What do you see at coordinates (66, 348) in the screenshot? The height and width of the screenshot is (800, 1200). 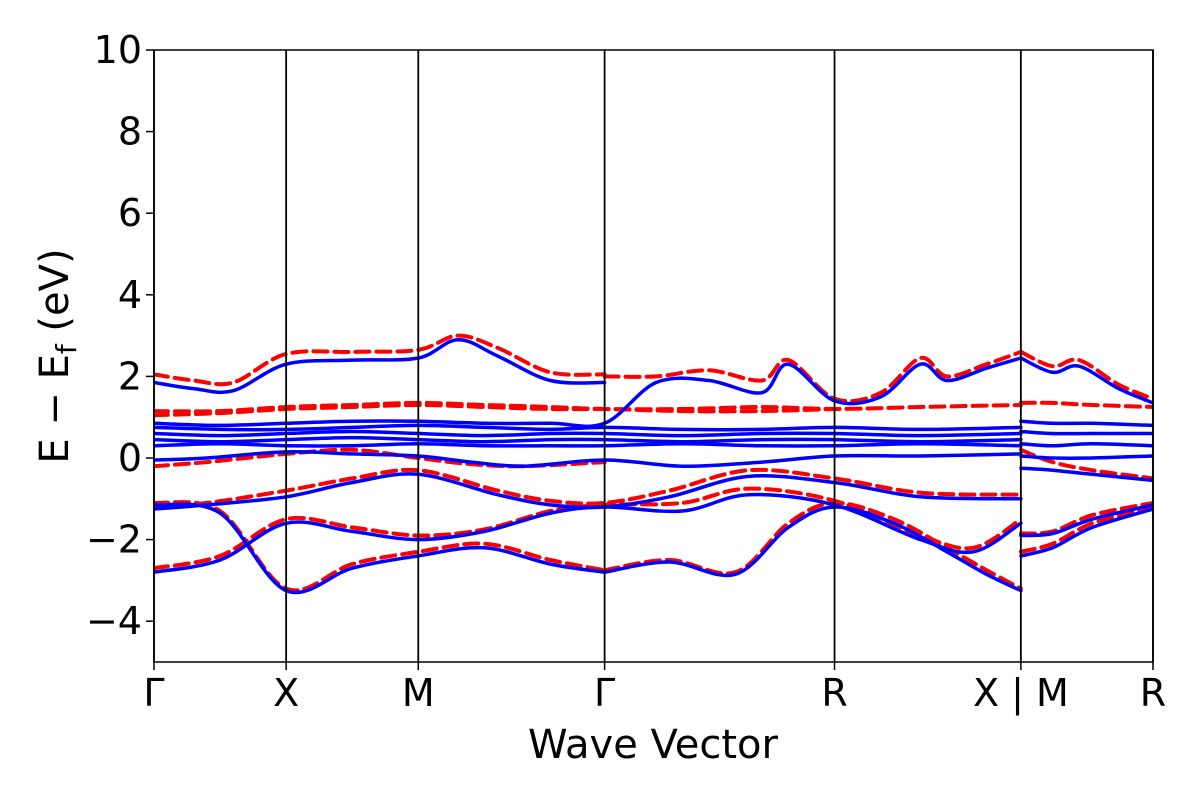 I see `y-axis-title-subscript: f` at bounding box center [66, 348].